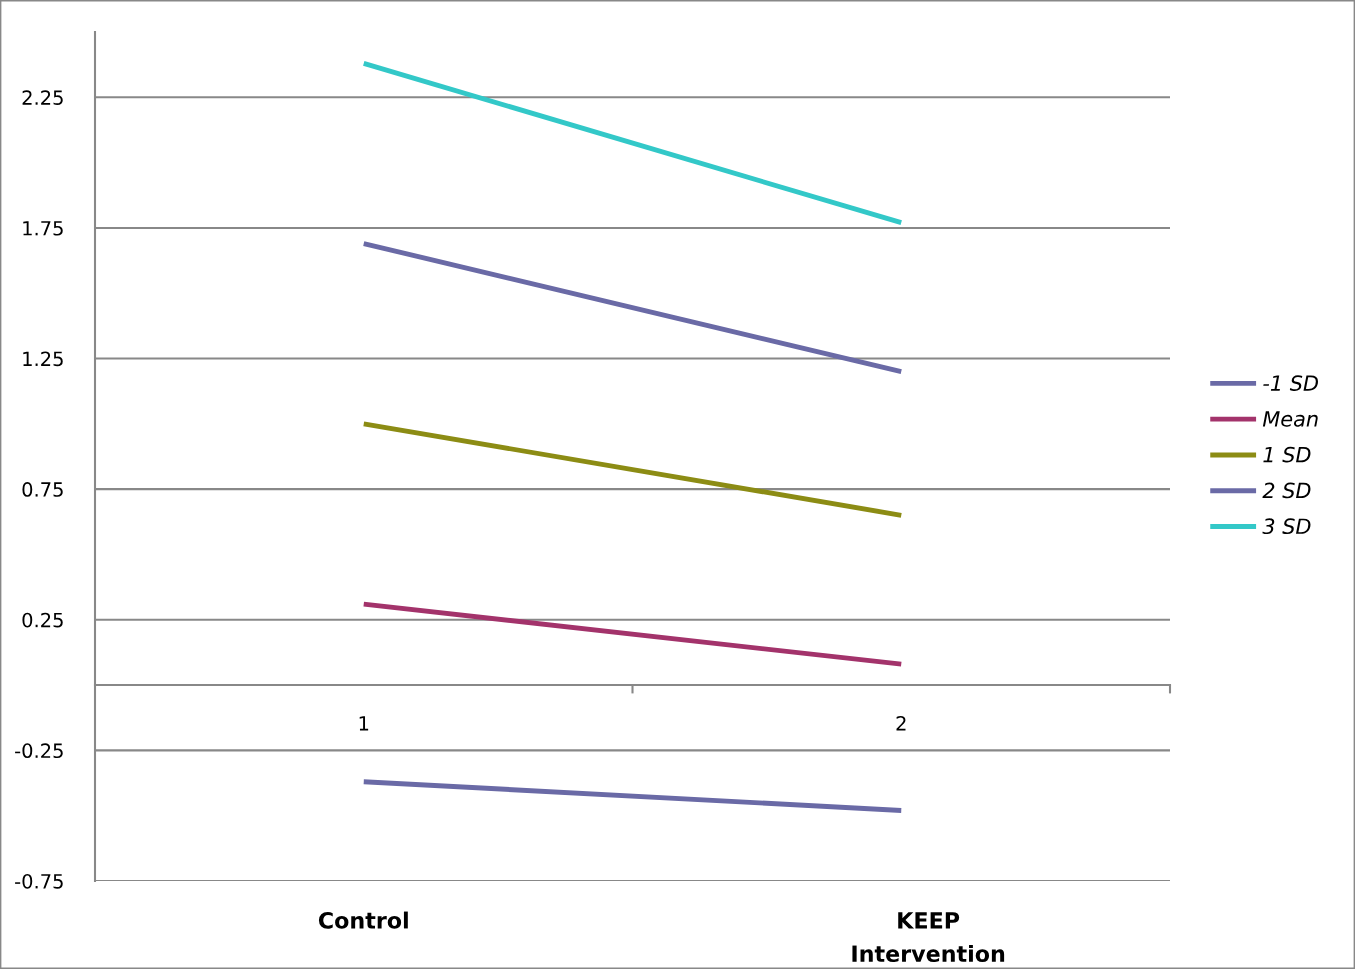 The width and height of the screenshot is (1355, 969). Describe the element at coordinates (39, 881) in the screenshot. I see `y-tick-label: -0.75` at that location.